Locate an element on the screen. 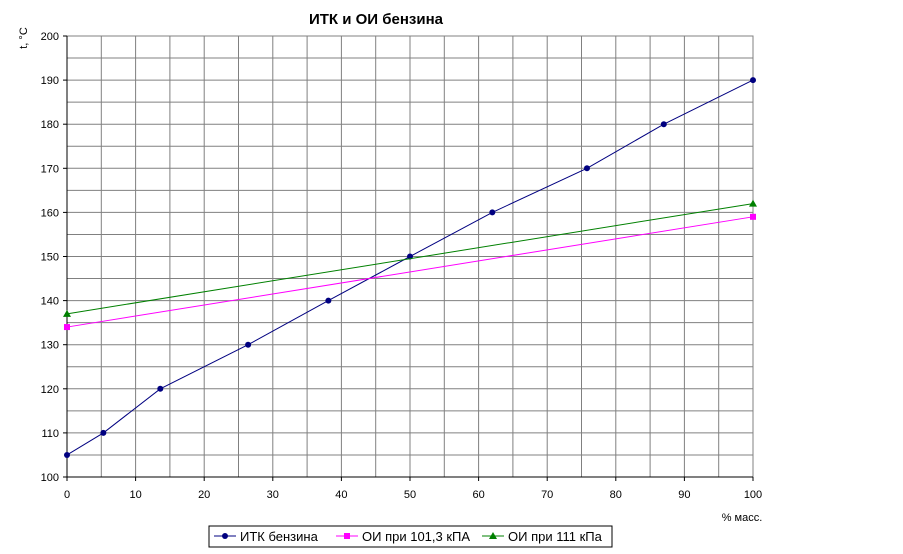 The width and height of the screenshot is (903, 554). legend-label-oi-111: ОИ при 111 кПа is located at coordinates (555, 536).